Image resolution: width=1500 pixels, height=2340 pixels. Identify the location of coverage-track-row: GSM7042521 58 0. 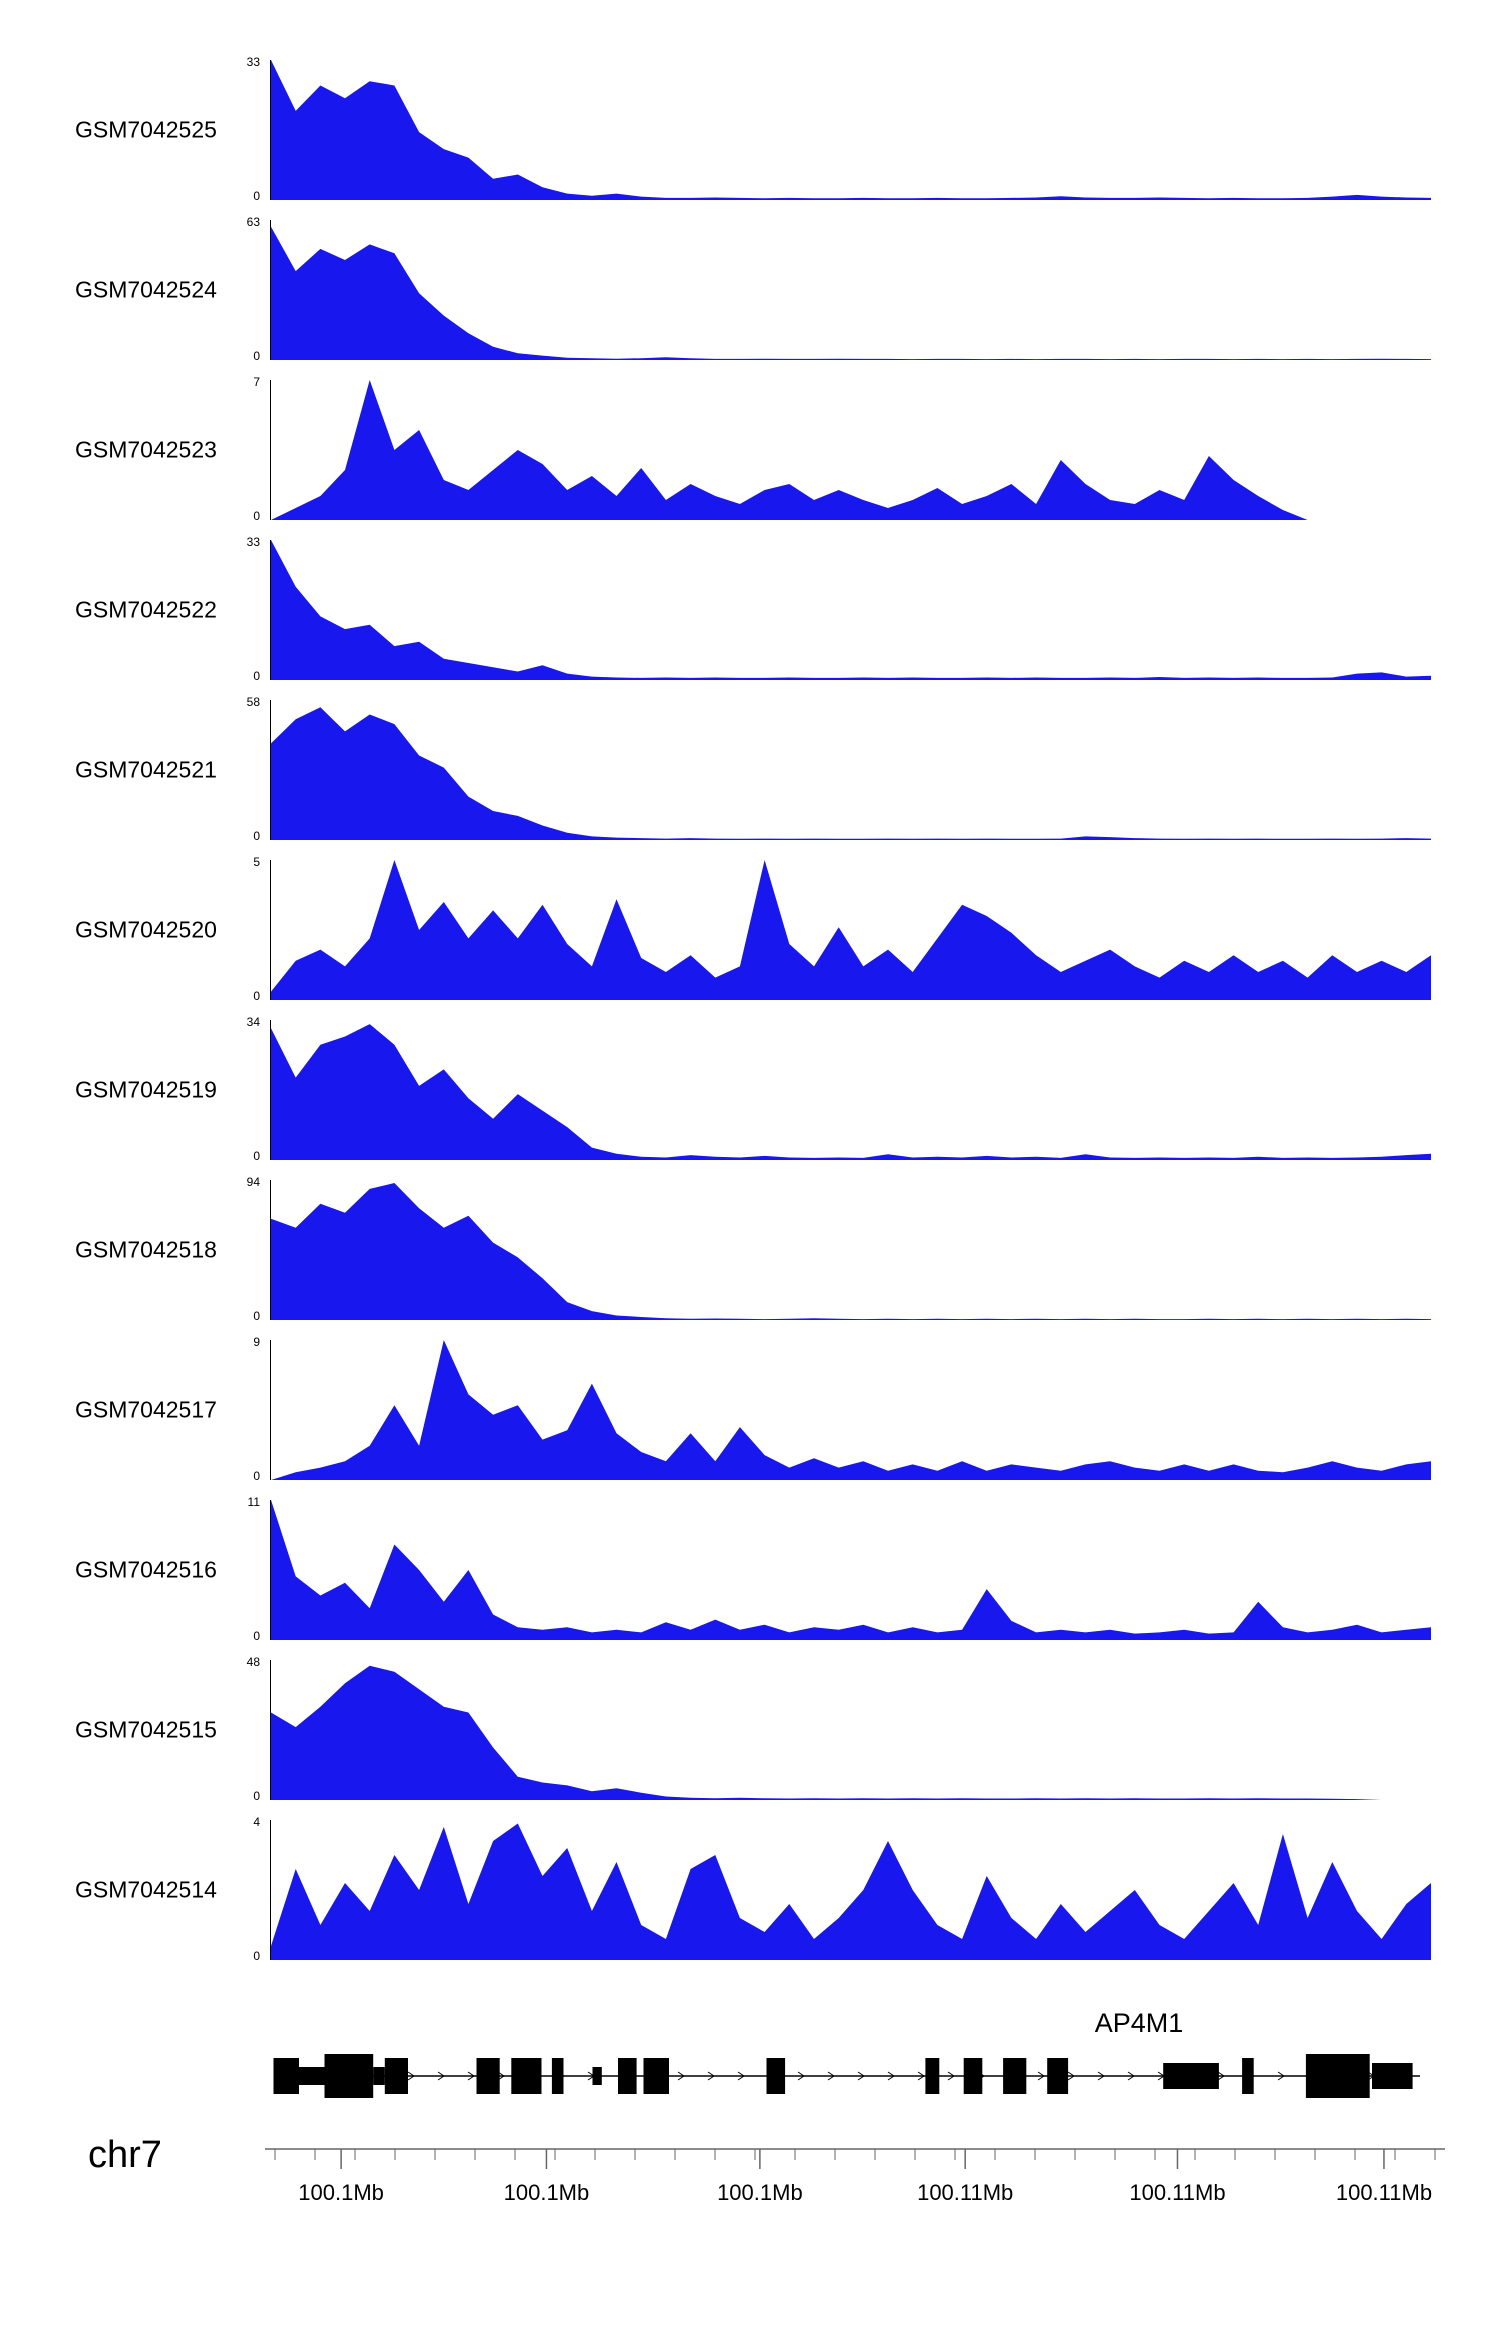
(750, 777).